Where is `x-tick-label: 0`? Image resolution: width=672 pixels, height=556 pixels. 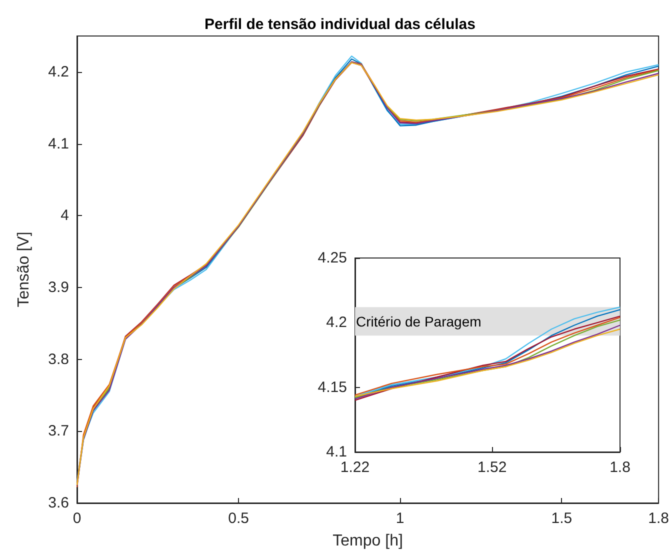 x-tick-label: 0 is located at coordinates (77, 518).